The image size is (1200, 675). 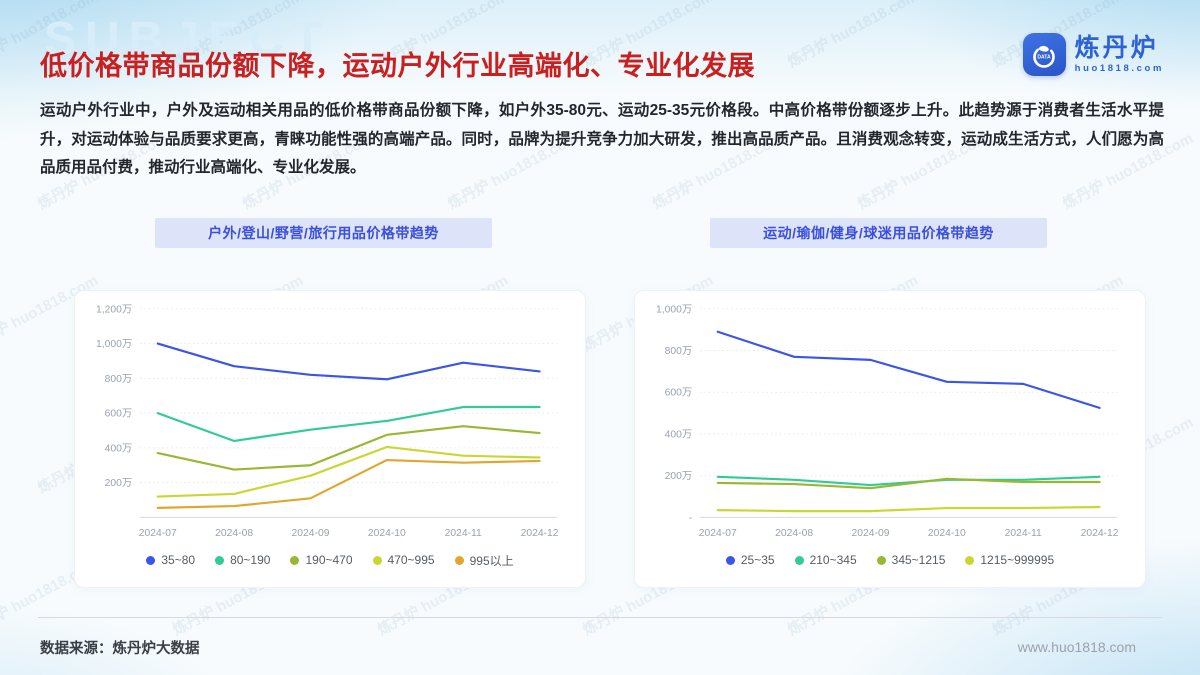 I want to click on brand-logo: DATA 炼丹炉 huo1818.com, so click(x=1093, y=54).